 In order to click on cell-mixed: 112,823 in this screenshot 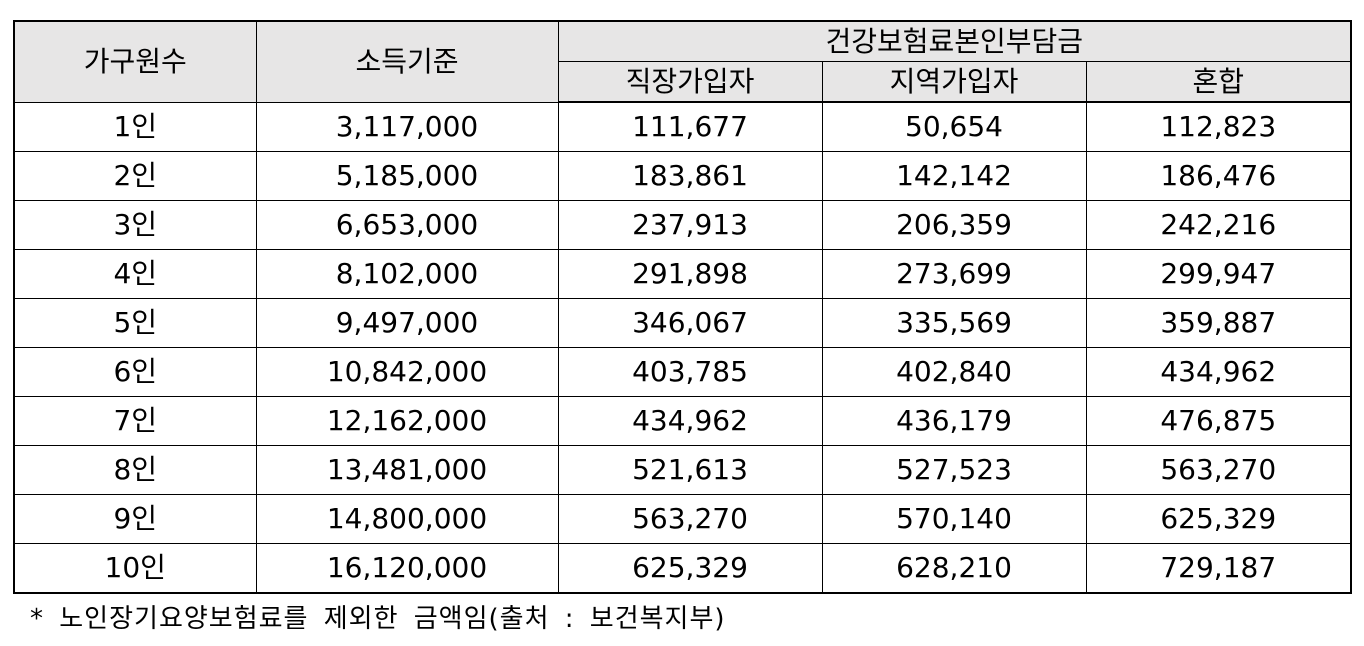, I will do `click(1218, 126)`.